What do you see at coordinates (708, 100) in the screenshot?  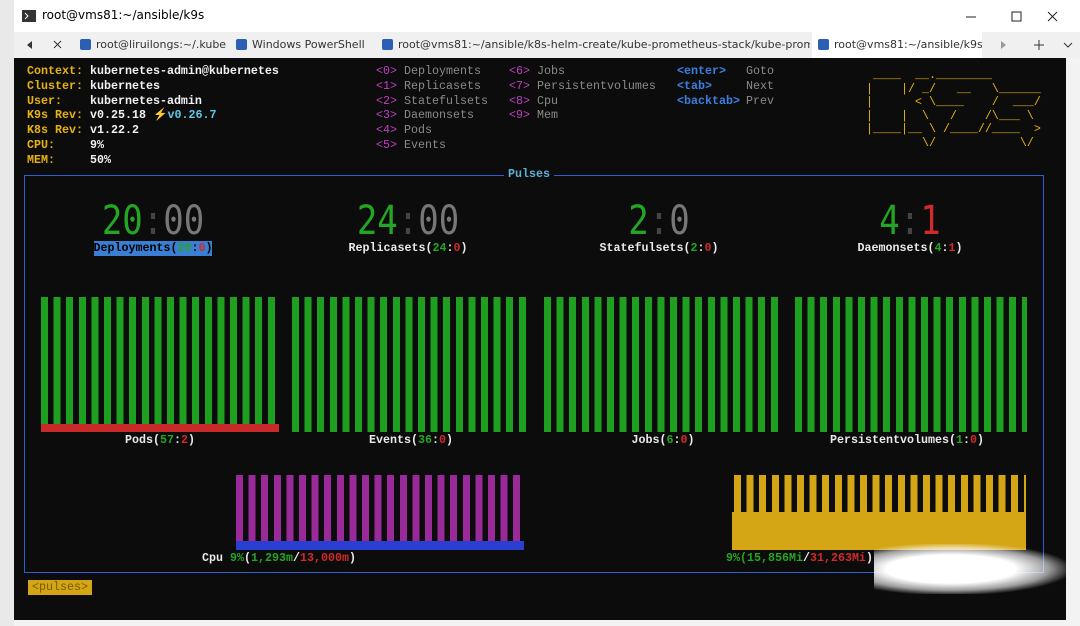 I see `hotkey: <backtab>` at bounding box center [708, 100].